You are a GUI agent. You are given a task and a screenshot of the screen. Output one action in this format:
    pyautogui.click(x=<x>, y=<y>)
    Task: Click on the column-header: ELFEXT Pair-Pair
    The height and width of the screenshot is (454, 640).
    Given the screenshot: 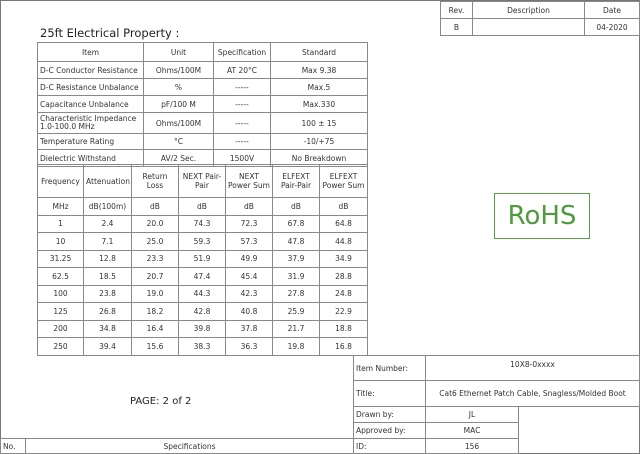 What is the action you would take?
    pyautogui.click(x=296, y=181)
    